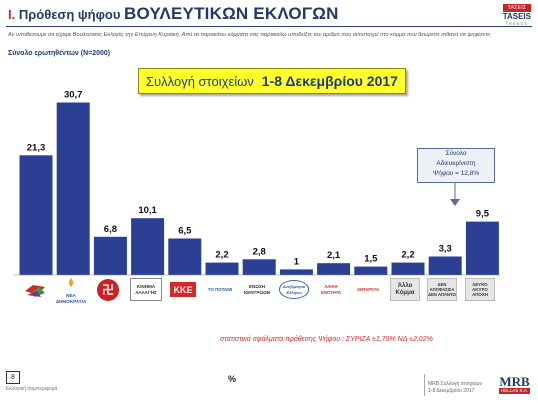 The image size is (538, 403). Describe the element at coordinates (147, 210) in the screenshot. I see `bar-value-label-3: 10,1` at that location.